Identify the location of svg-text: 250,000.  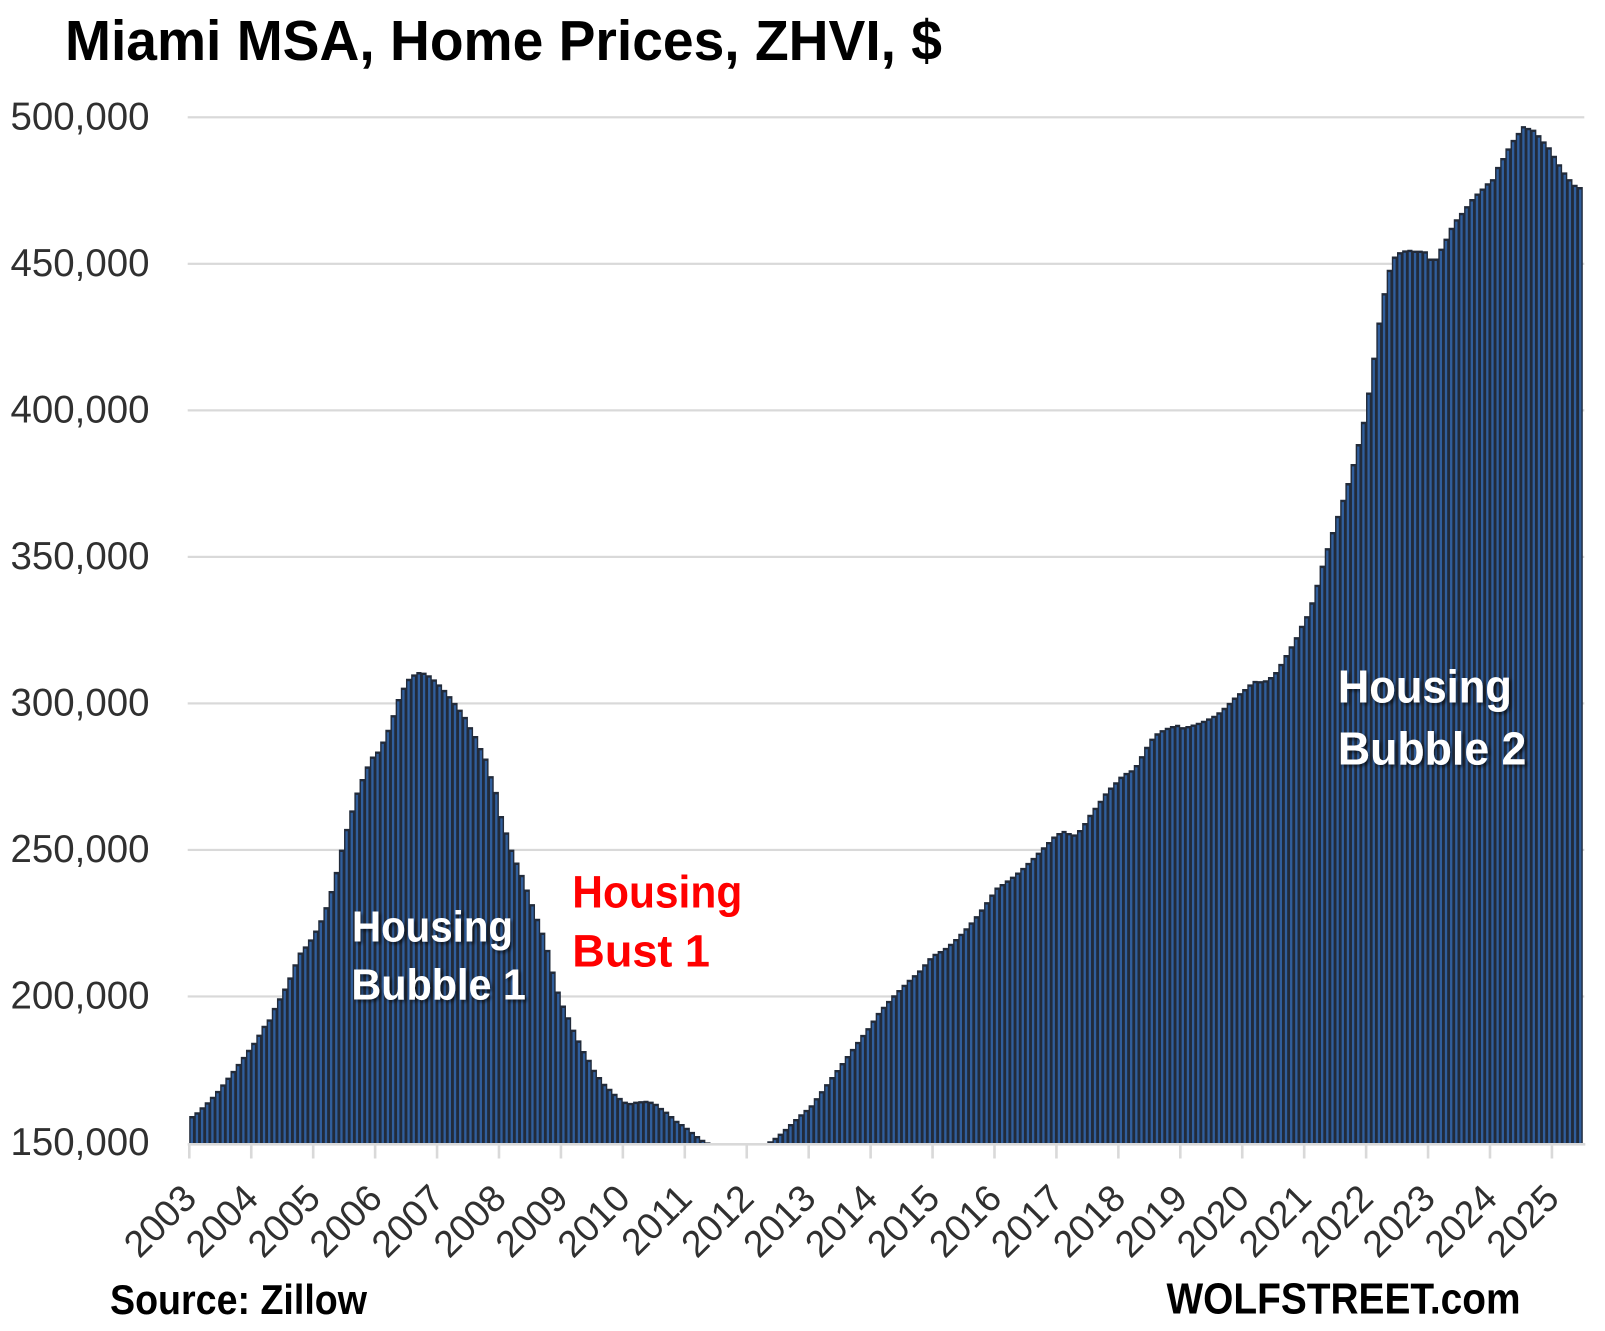
(80, 849).